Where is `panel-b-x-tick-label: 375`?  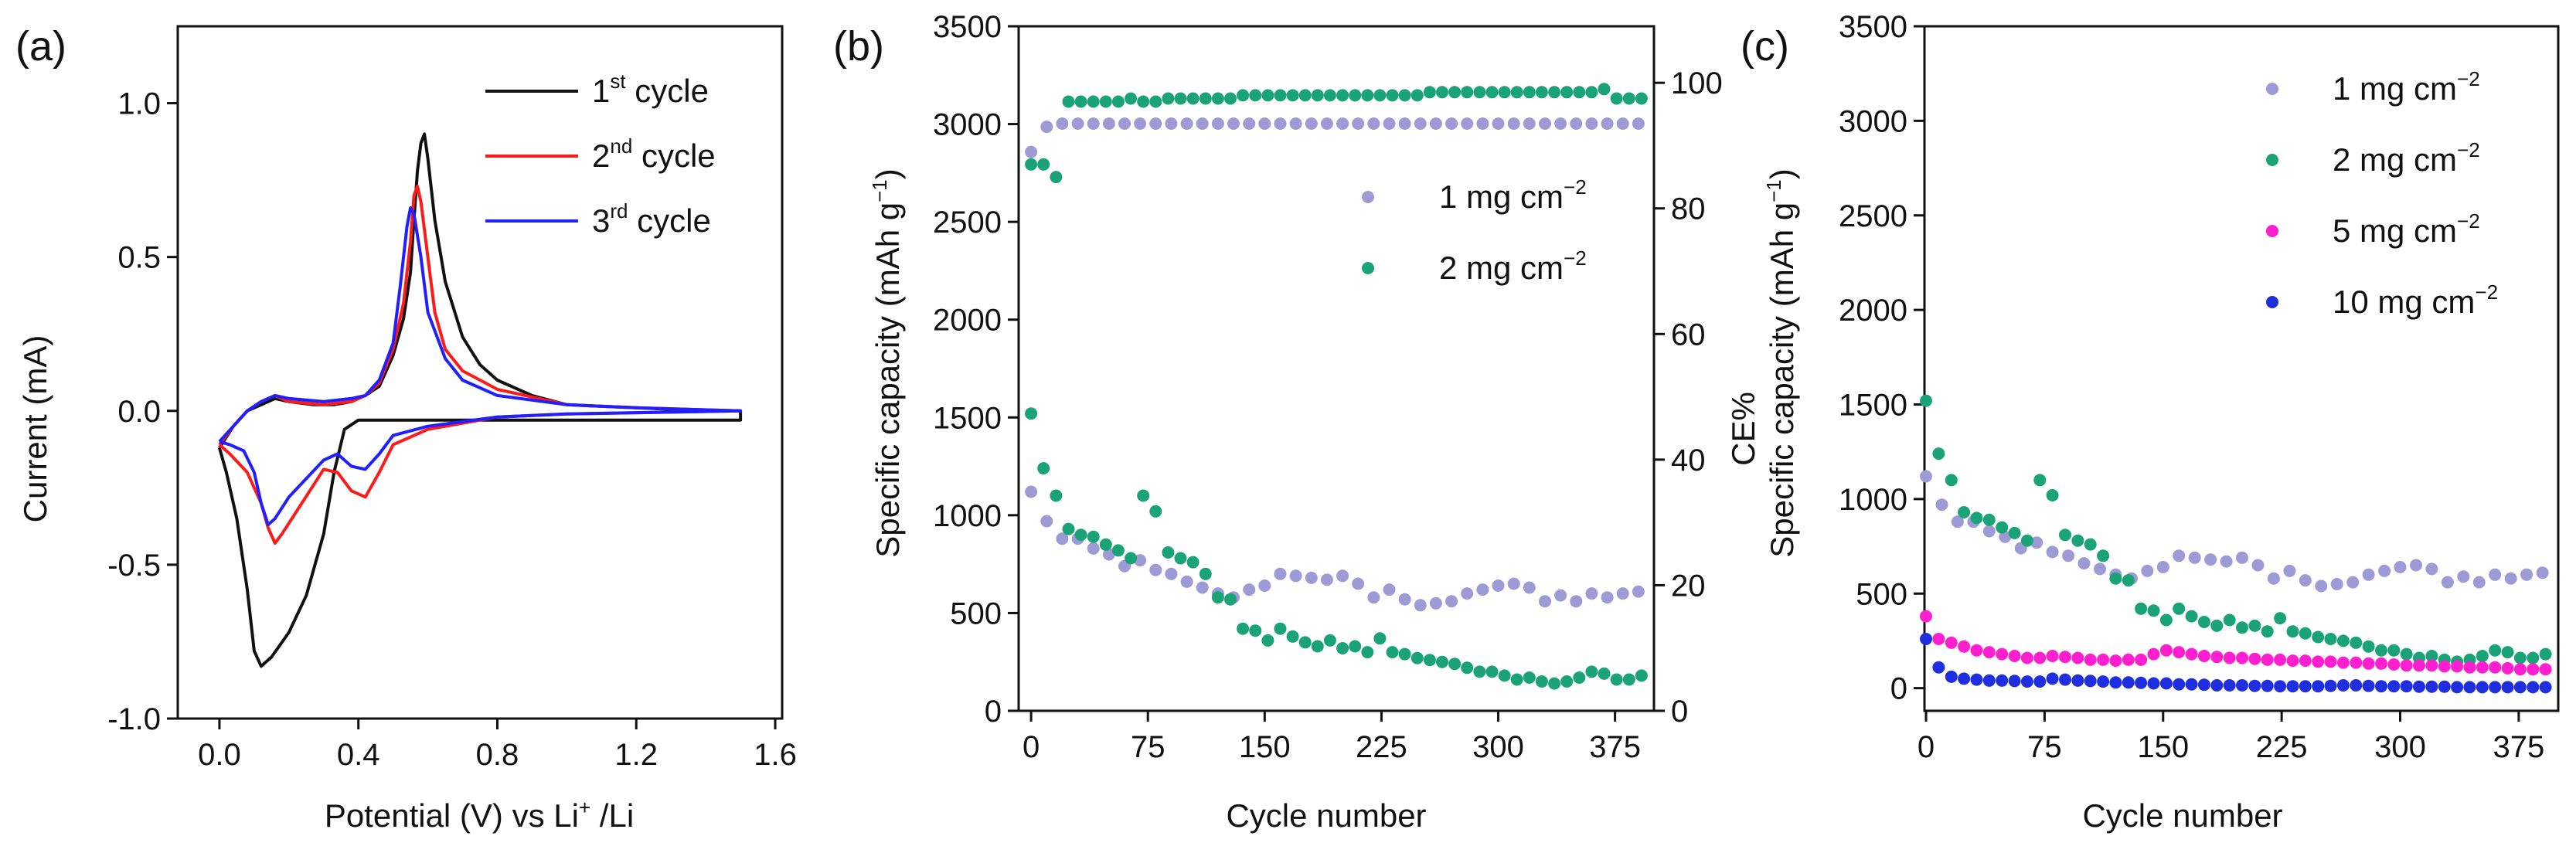
panel-b-x-tick-label: 375 is located at coordinates (1615, 747).